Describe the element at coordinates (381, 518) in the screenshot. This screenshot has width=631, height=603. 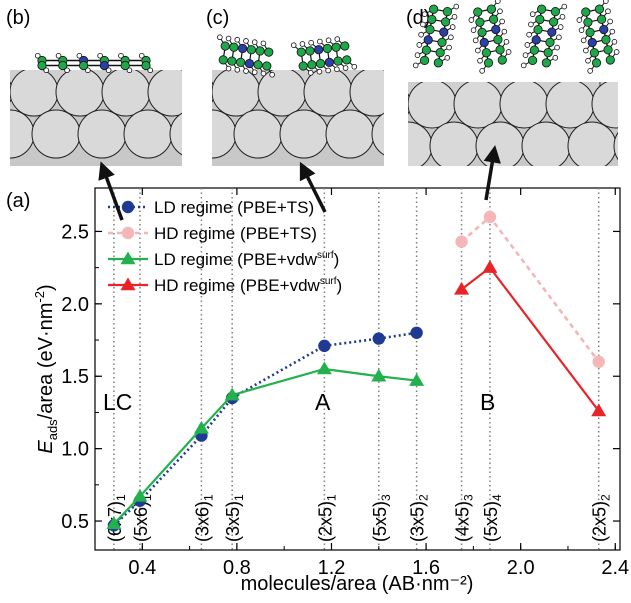
I see `structure-label-5: (5x5)3` at that location.